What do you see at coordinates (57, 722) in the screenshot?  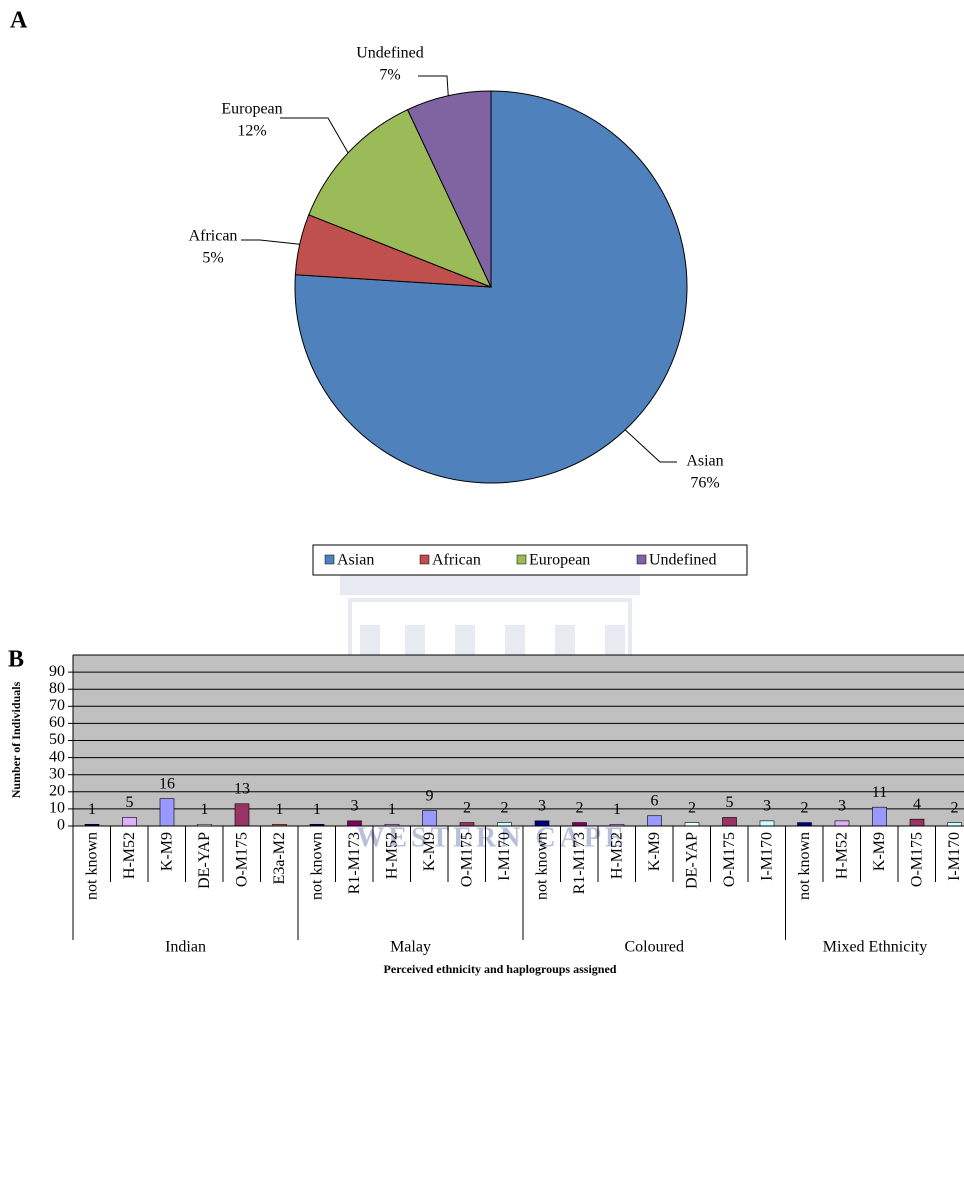 I see `y-tick-label: 60` at bounding box center [57, 722].